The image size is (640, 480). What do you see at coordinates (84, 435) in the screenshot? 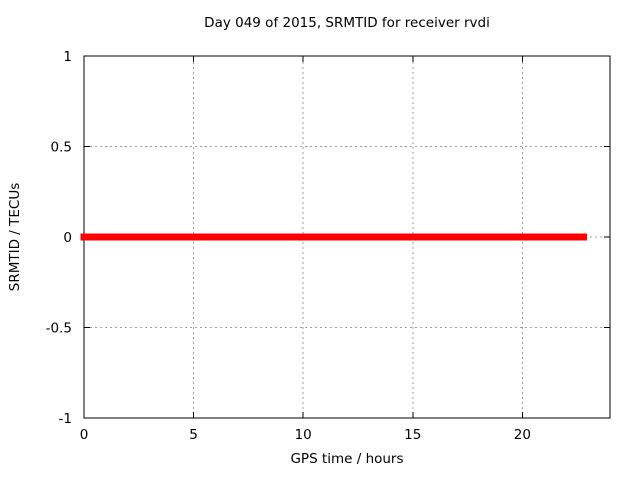
I see `x-tick-label: 0` at bounding box center [84, 435].